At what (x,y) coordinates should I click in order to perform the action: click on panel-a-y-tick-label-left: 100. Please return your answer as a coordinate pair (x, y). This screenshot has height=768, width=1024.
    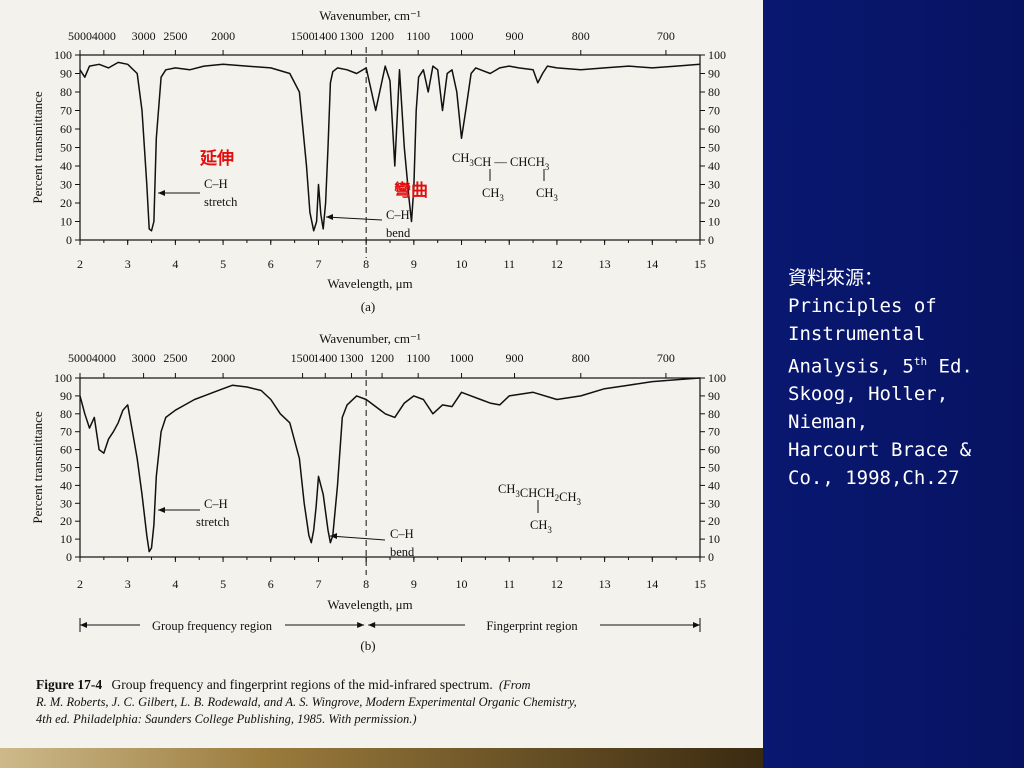
    Looking at the image, I should click on (63, 55).